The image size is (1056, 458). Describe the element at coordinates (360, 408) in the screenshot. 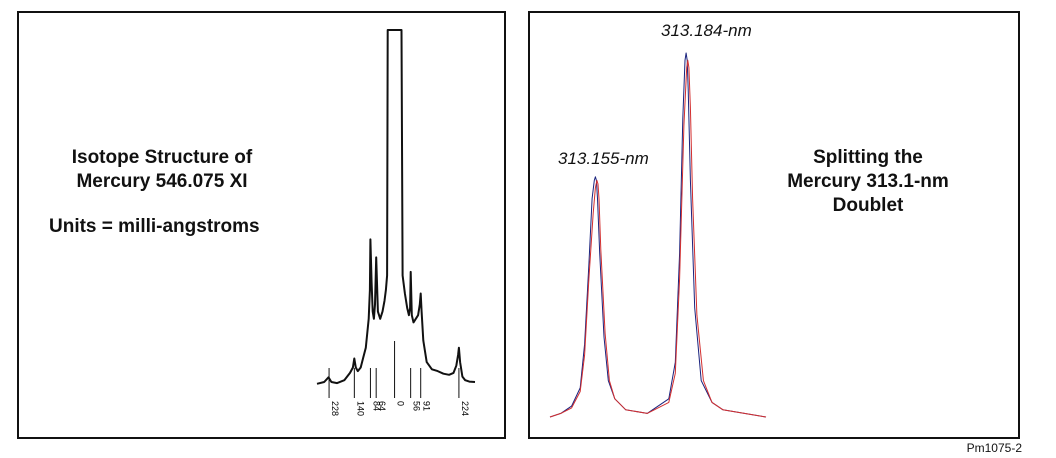

I see `isotope-tick-label-140: 140` at that location.